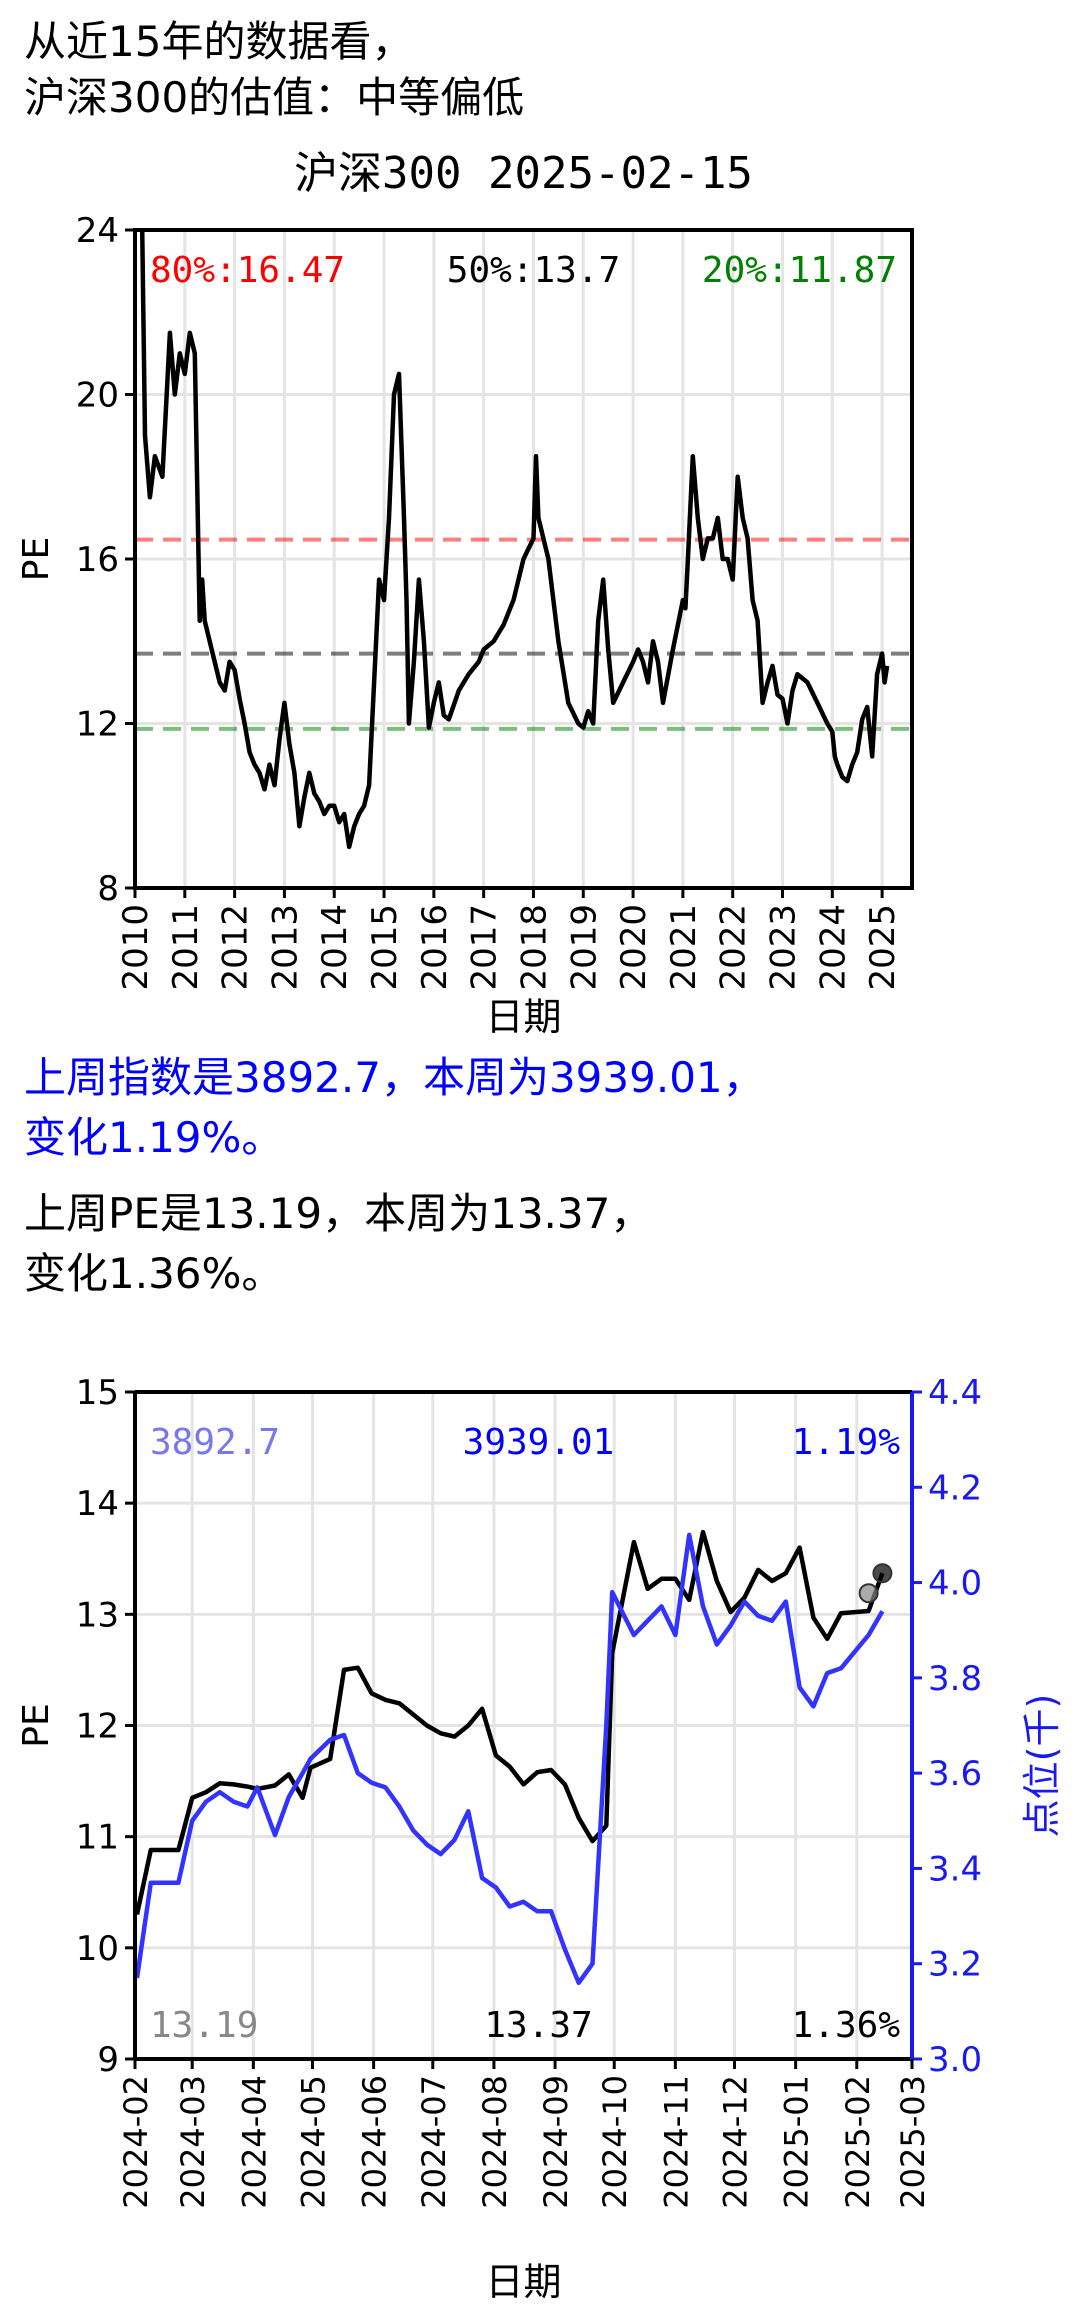  I want to click on this-week-index-label: 3939.01, so click(539, 1442).